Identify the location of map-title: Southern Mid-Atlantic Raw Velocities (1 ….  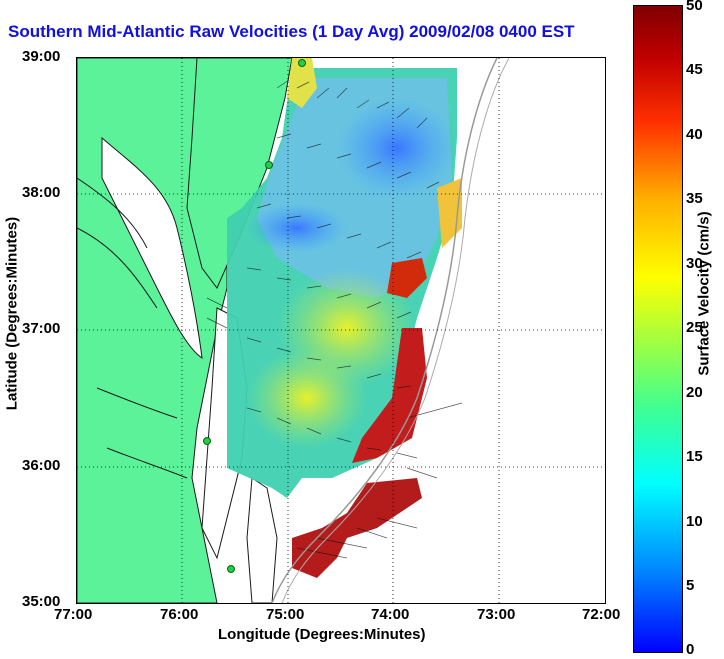
(291, 31).